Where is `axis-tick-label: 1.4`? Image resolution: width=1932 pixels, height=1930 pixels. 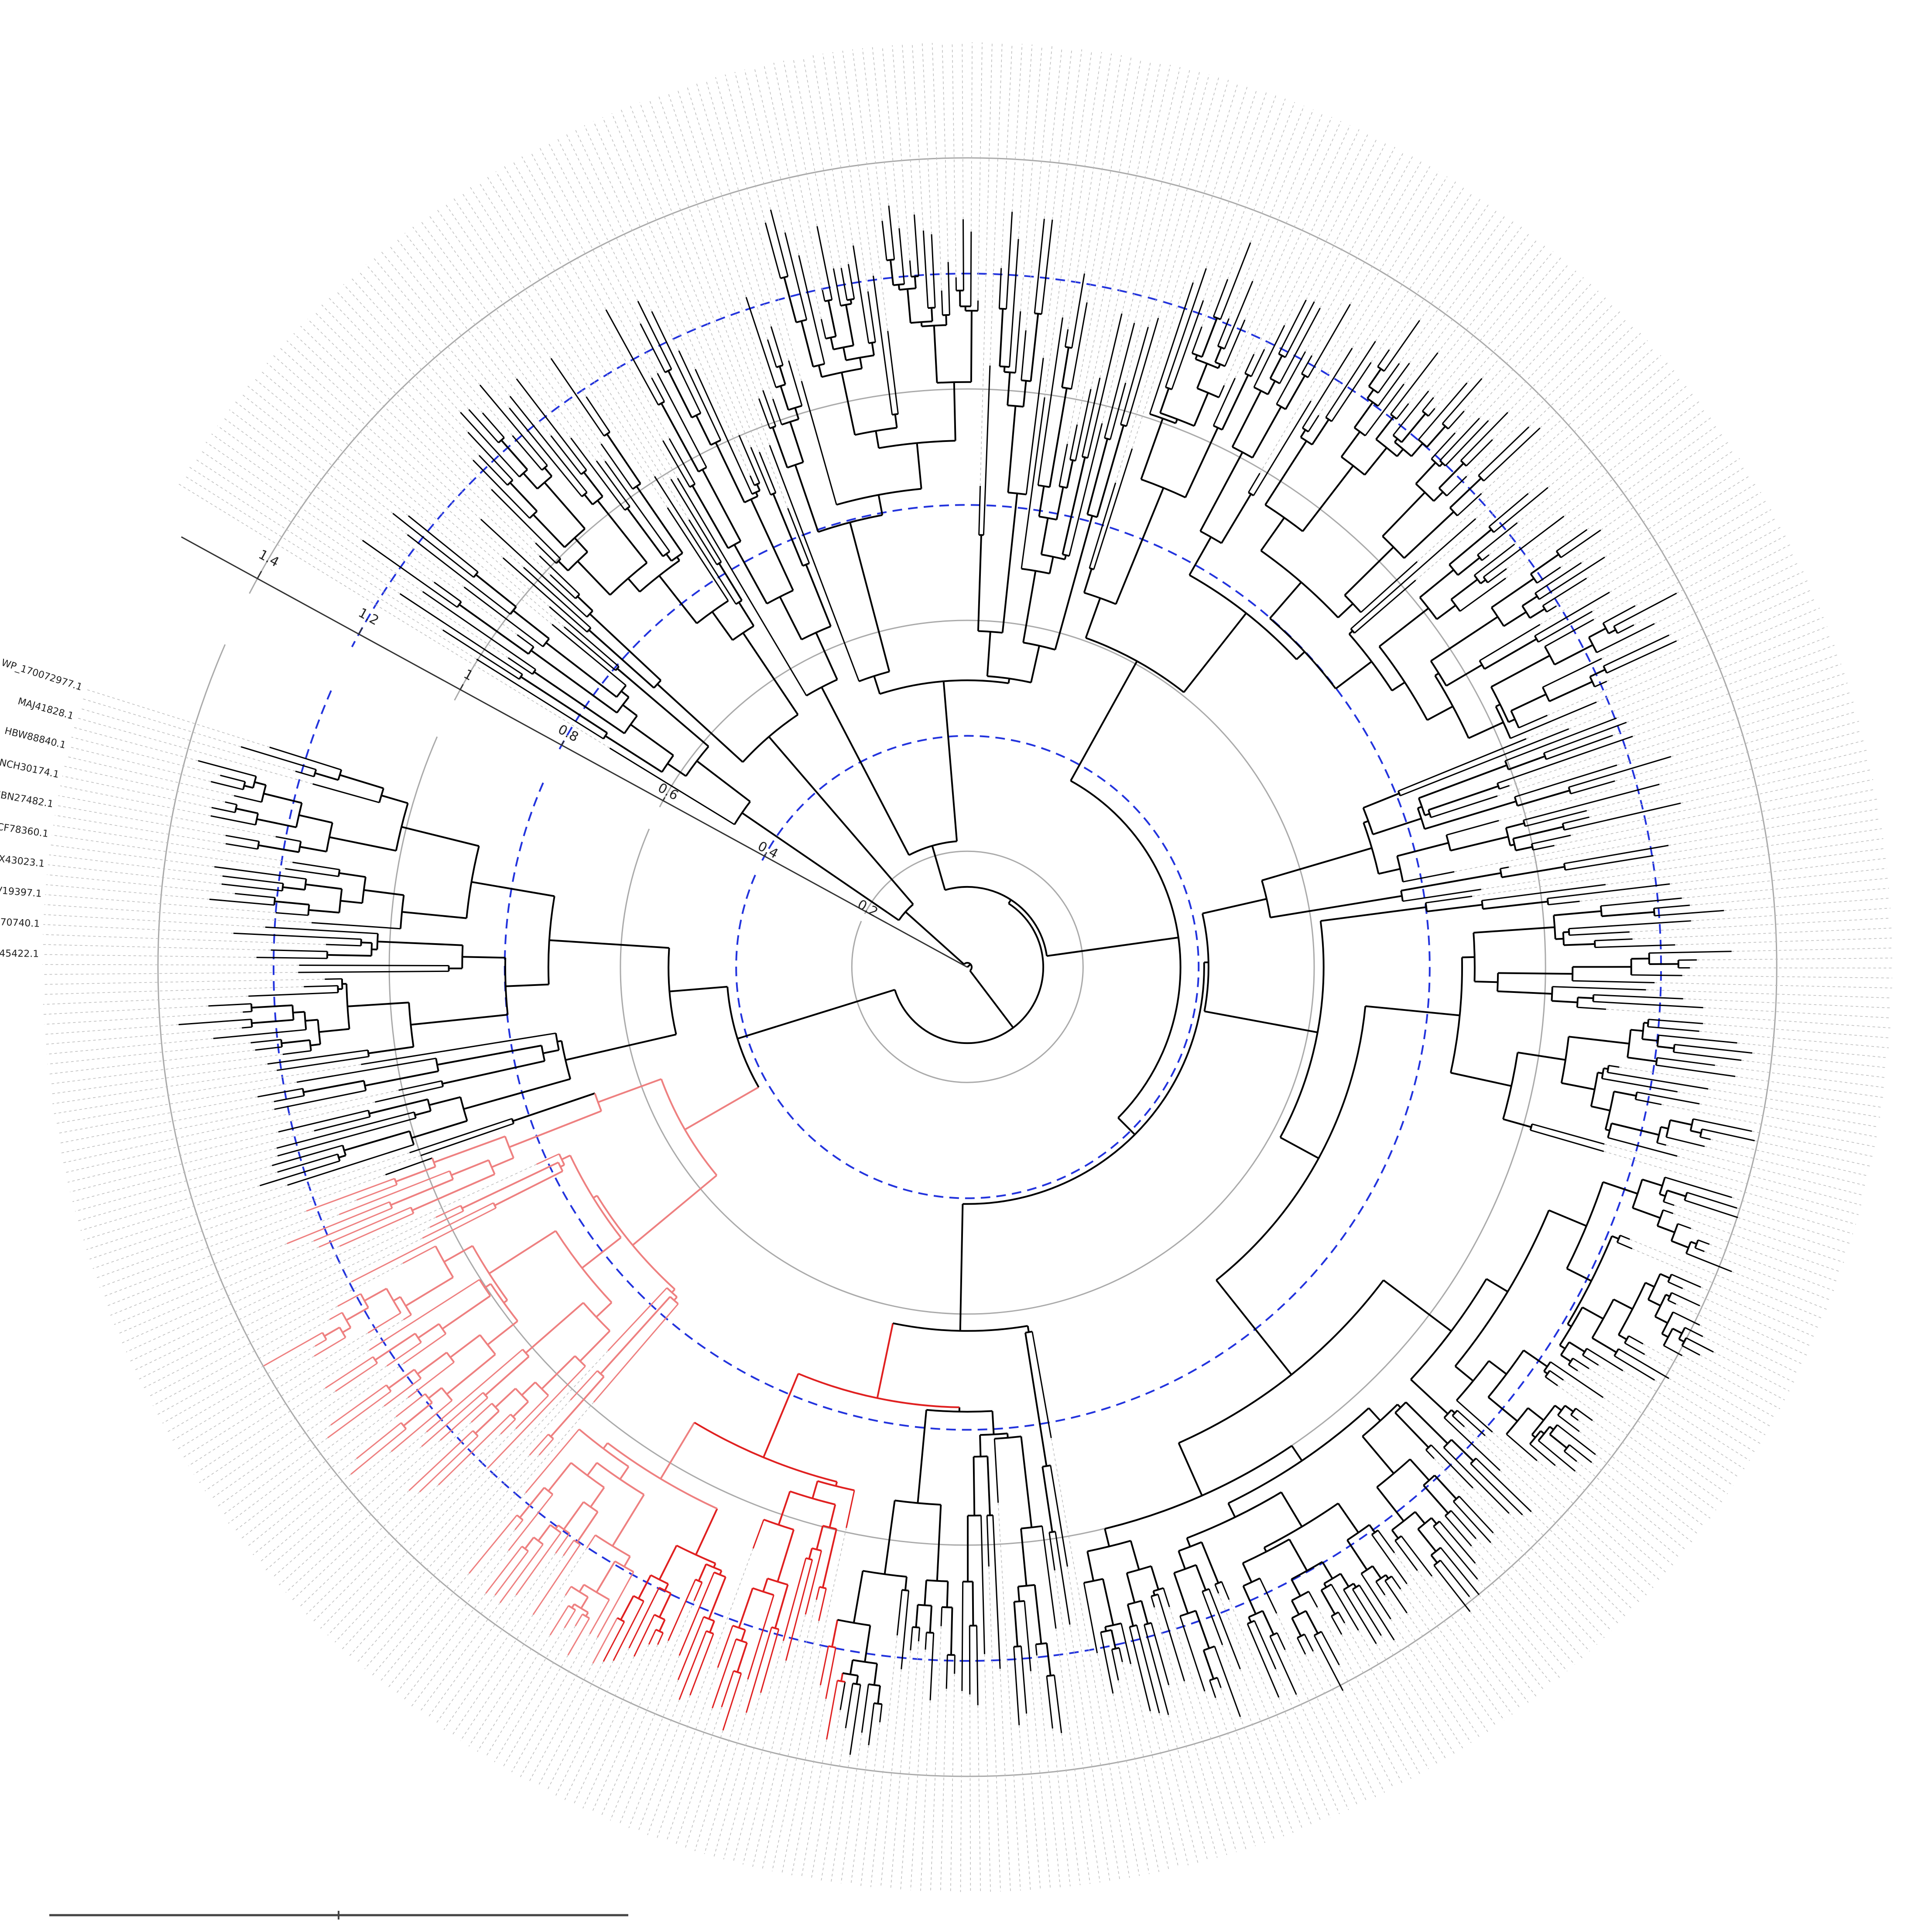
axis-tick-label: 1.4 is located at coordinates (269, 558).